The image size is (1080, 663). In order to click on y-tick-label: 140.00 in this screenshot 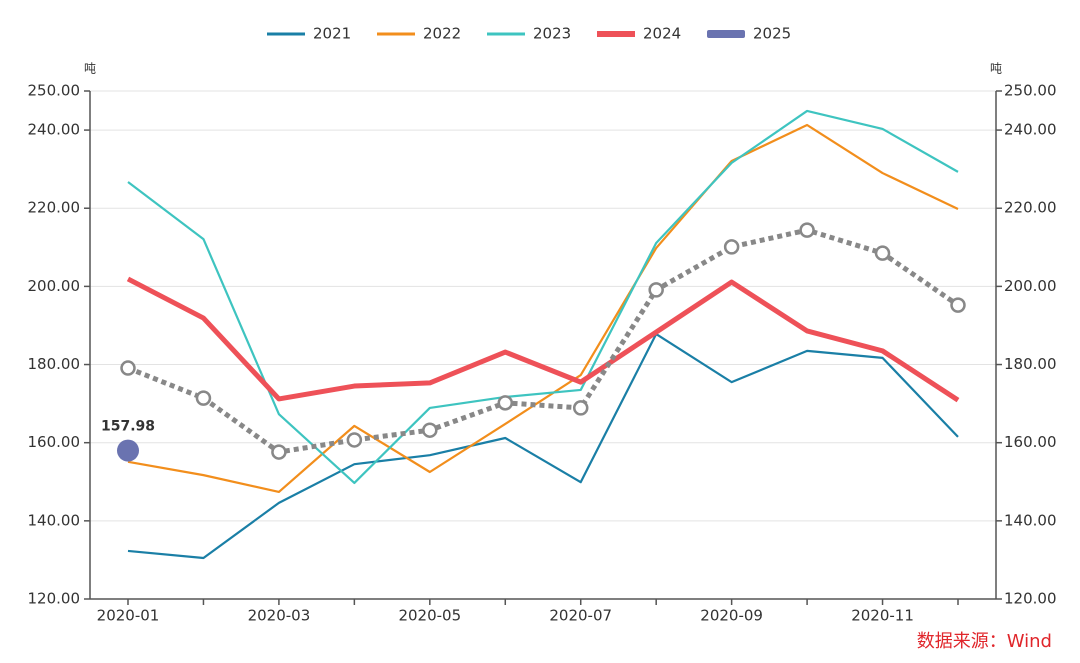, I will do `click(54, 520)`.